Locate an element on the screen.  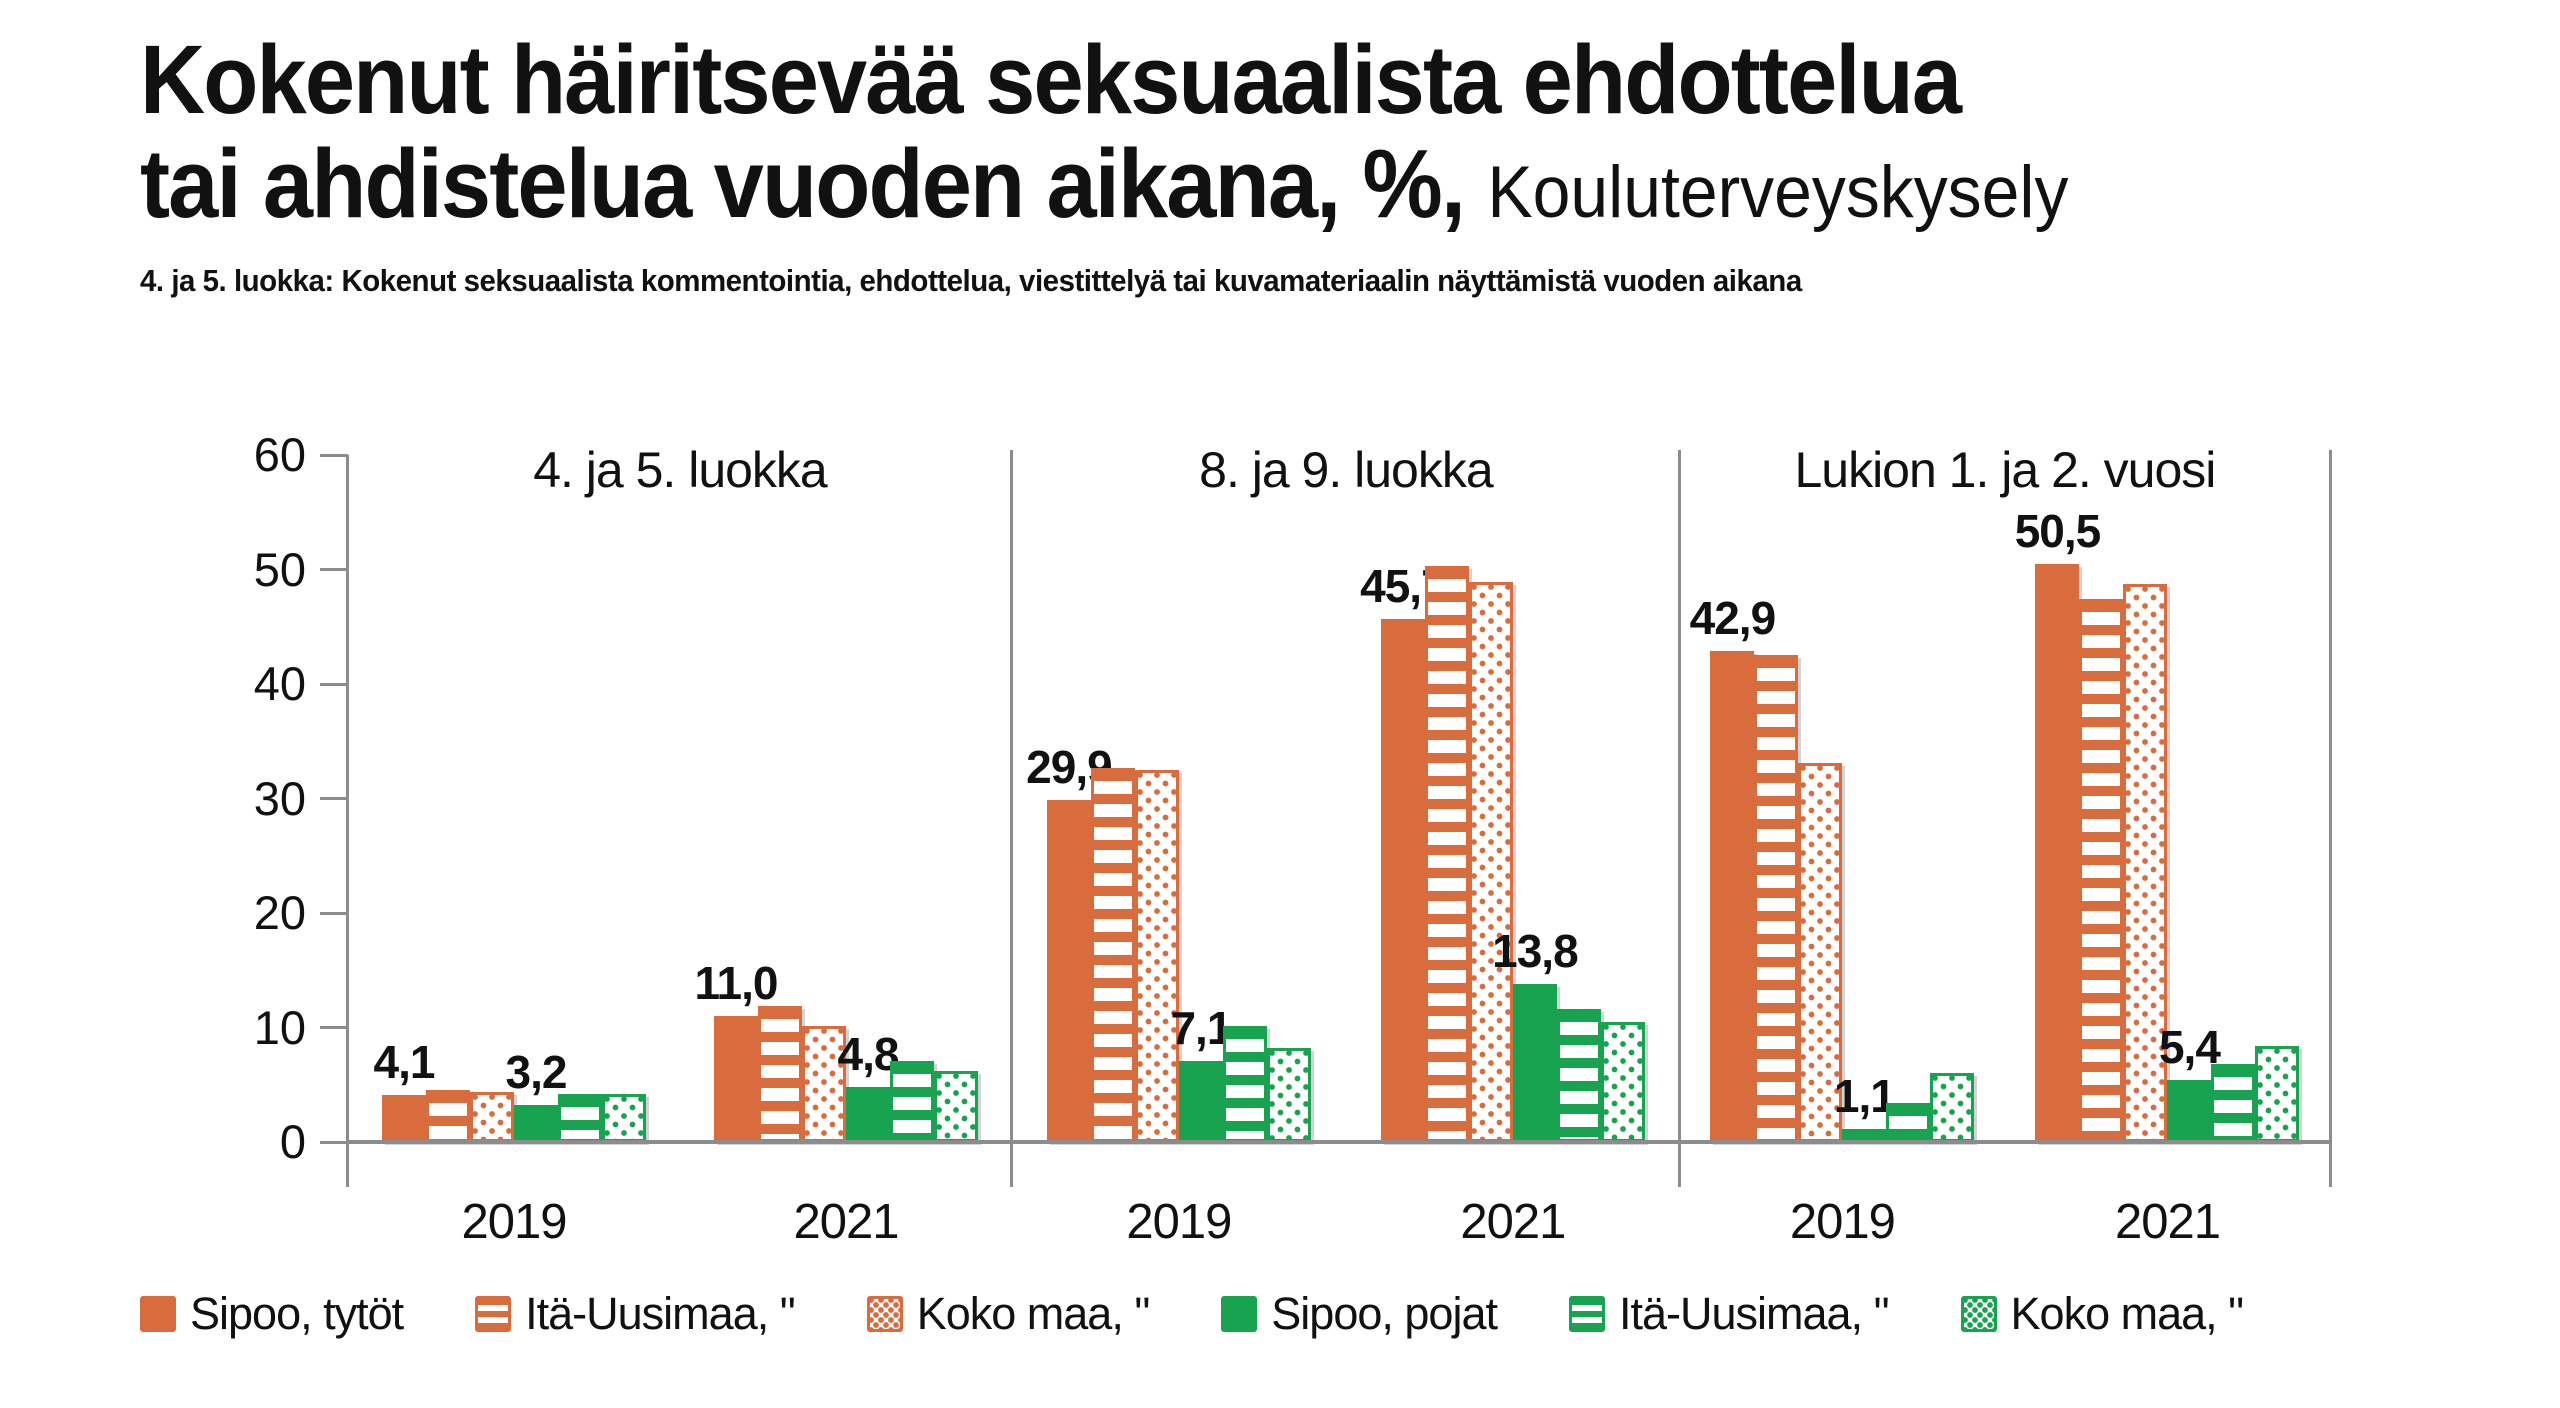
bar-group-2019: 4,1 3,2 is located at coordinates (510, 1089).